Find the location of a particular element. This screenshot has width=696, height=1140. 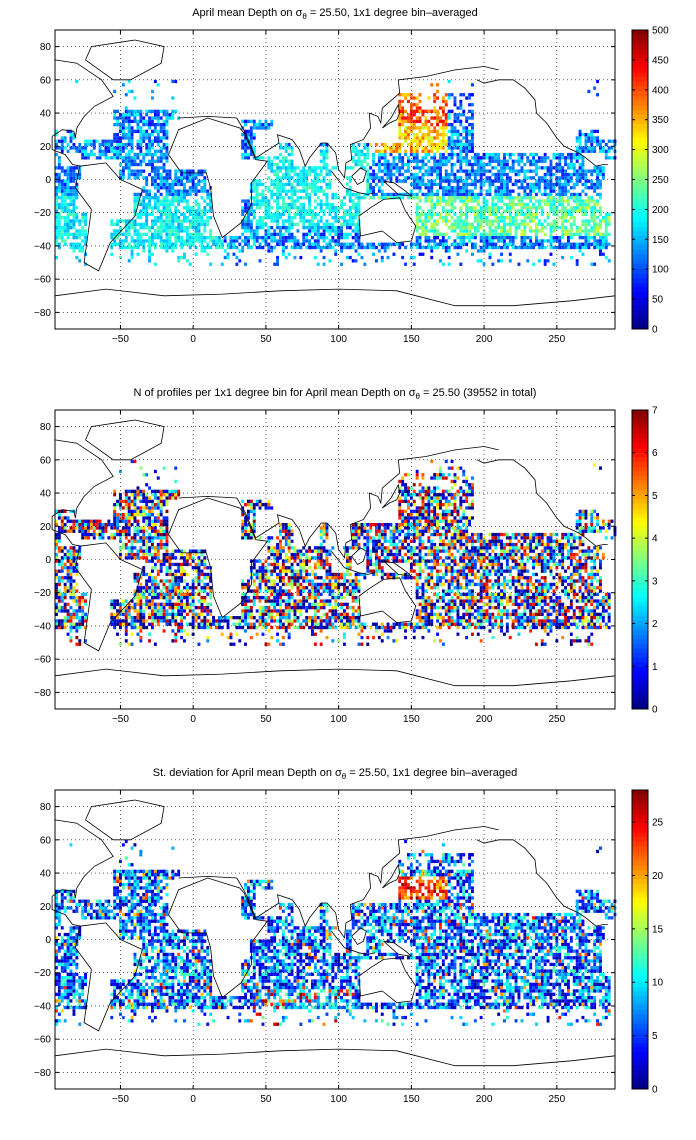

y-tick-label: −20 is located at coordinates (42, 213).